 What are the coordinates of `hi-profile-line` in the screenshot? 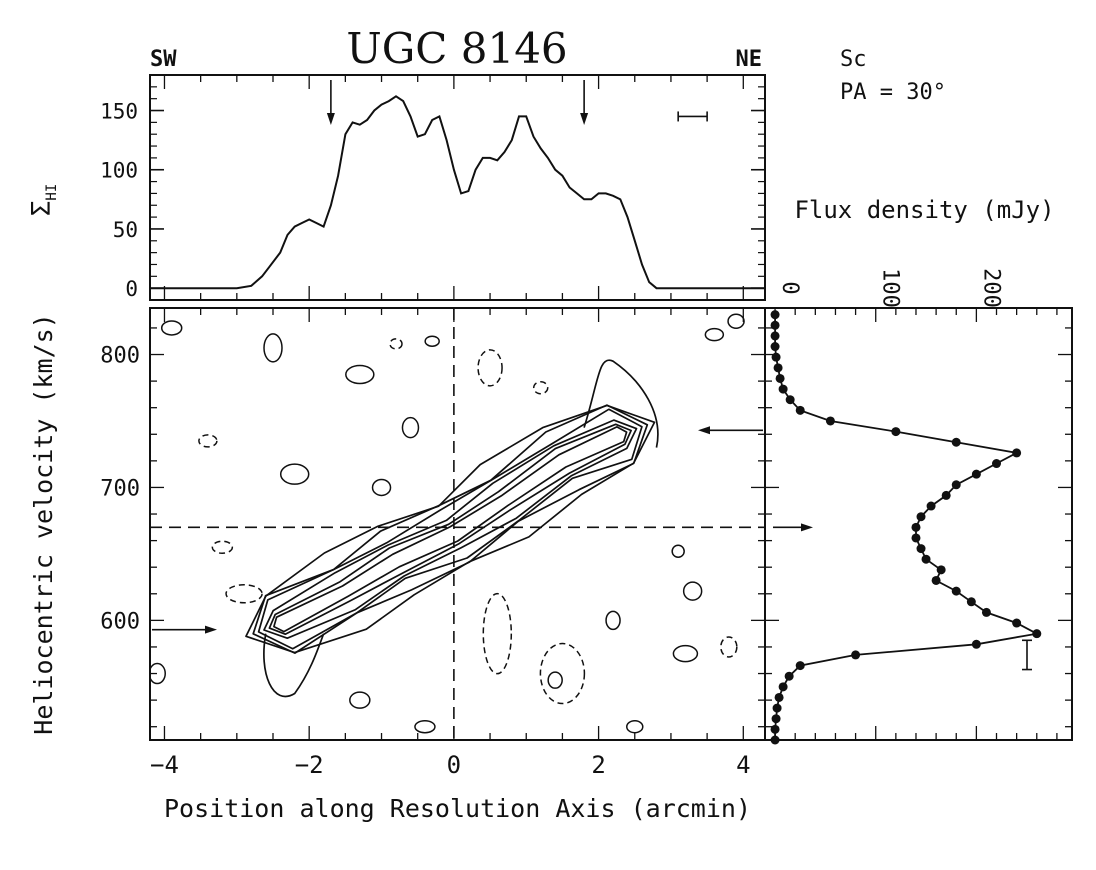 It's located at (457, 192).